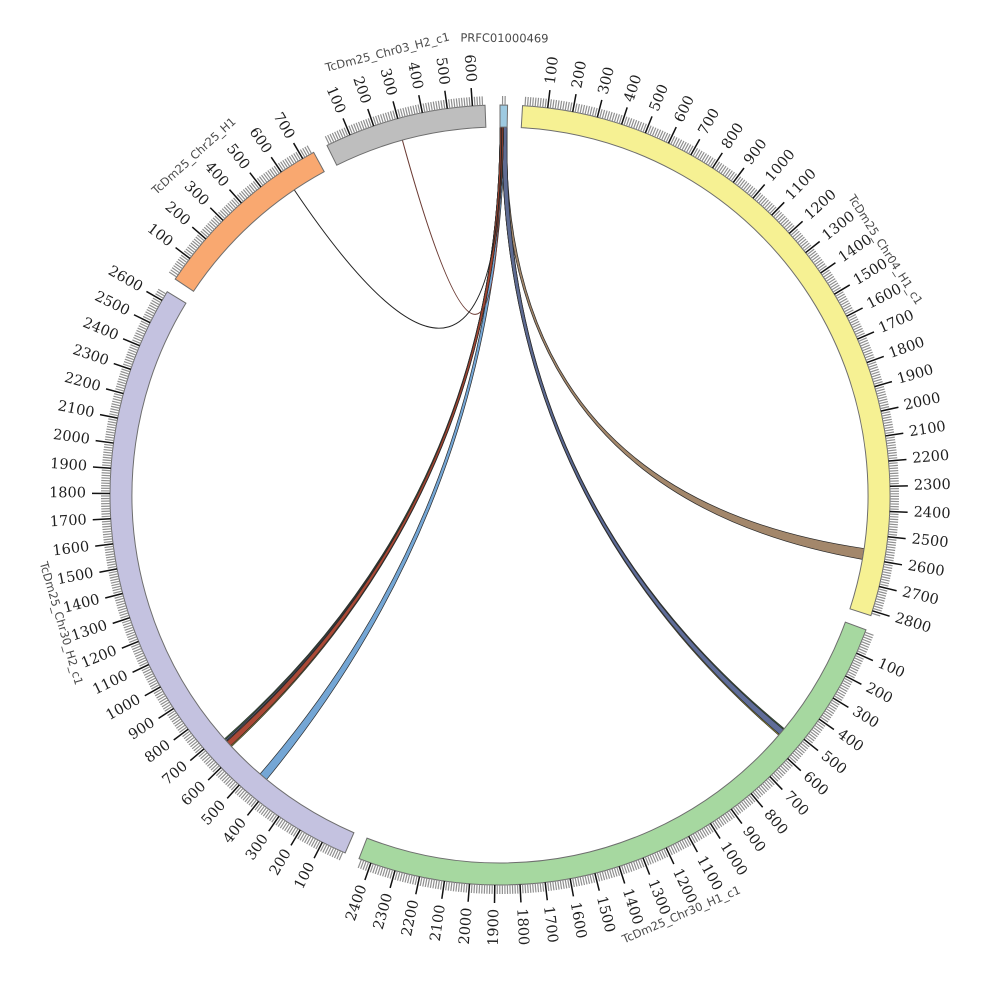 This screenshot has width=1000, height=1000. I want to click on tick-label: 2000, so click(922, 402).